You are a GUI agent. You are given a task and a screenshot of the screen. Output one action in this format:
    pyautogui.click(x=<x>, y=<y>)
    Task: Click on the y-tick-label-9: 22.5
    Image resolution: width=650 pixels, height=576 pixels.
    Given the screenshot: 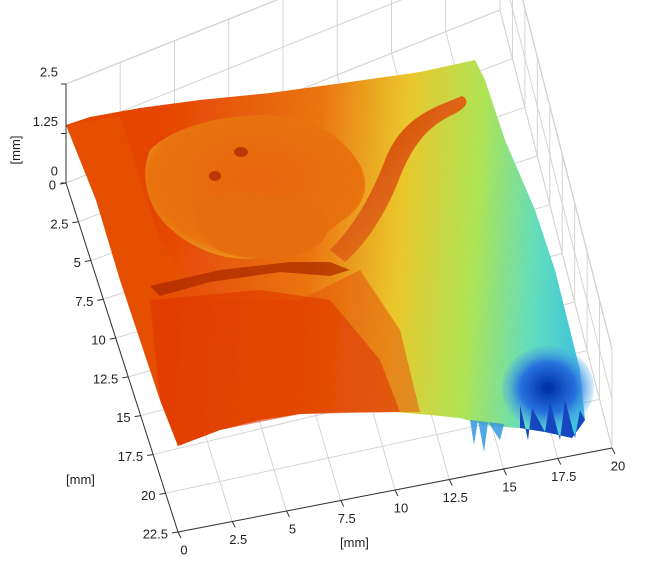 What is the action you would take?
    pyautogui.click(x=155, y=534)
    